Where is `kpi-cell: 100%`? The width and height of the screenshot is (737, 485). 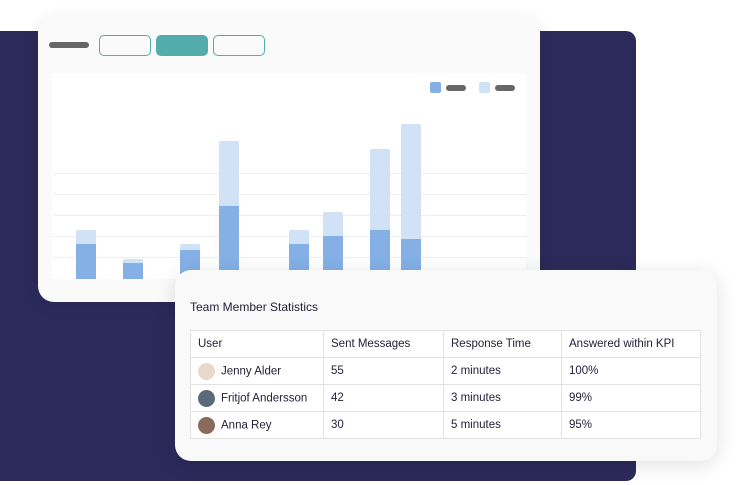
kpi-cell: 100% is located at coordinates (631, 371).